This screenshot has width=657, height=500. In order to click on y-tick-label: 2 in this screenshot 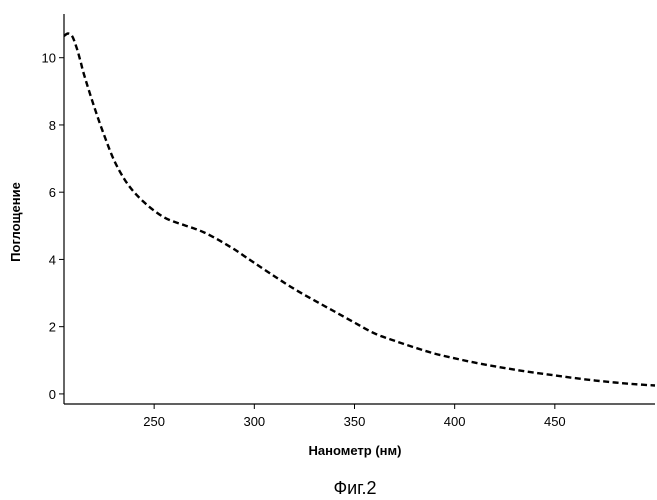, I will do `click(52, 327)`.